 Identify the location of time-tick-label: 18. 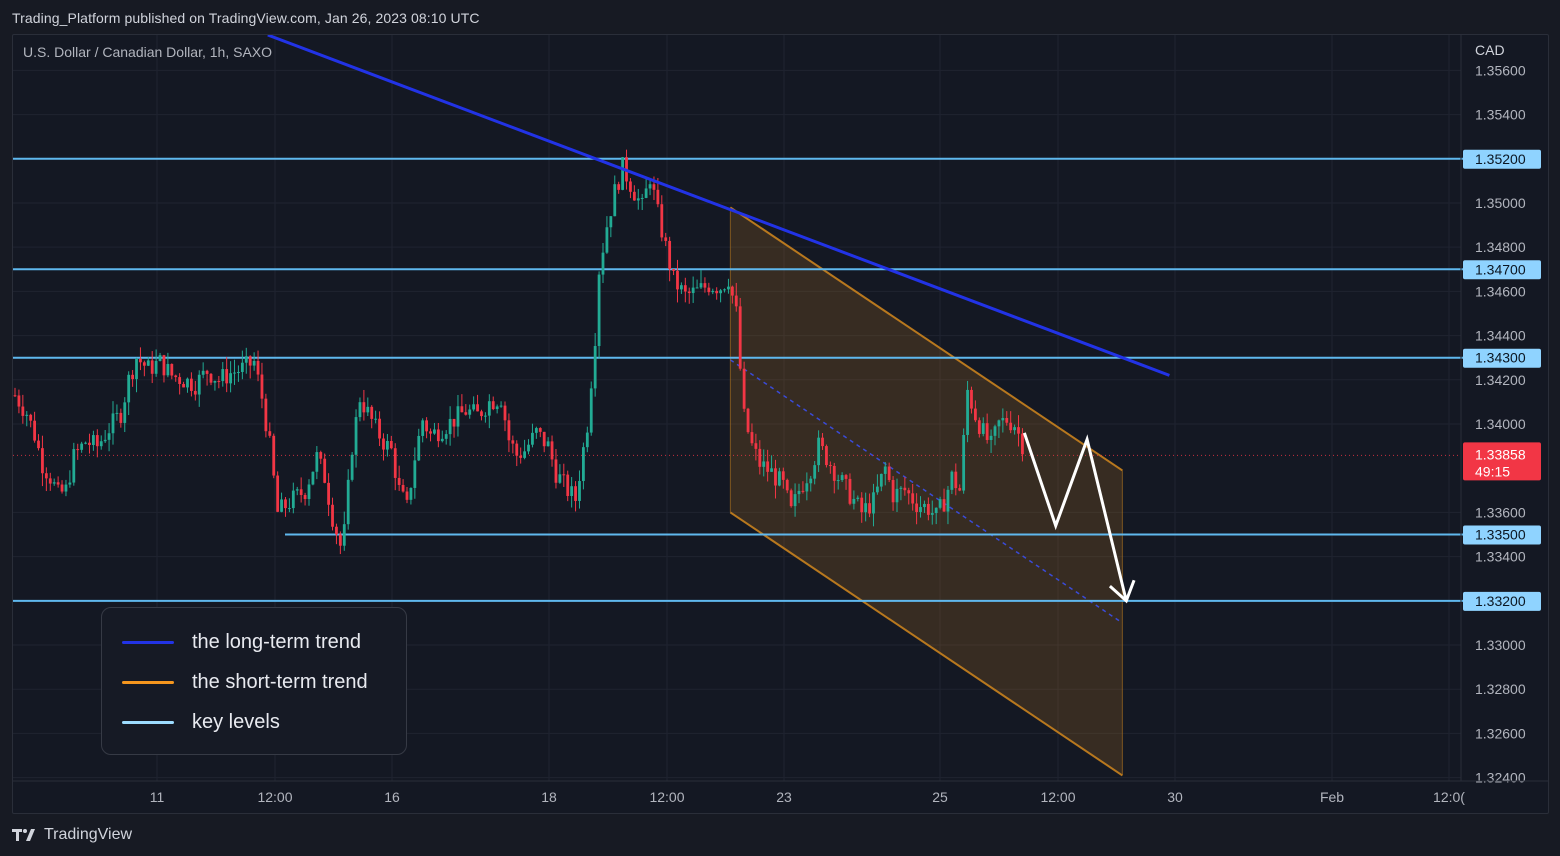
(549, 797).